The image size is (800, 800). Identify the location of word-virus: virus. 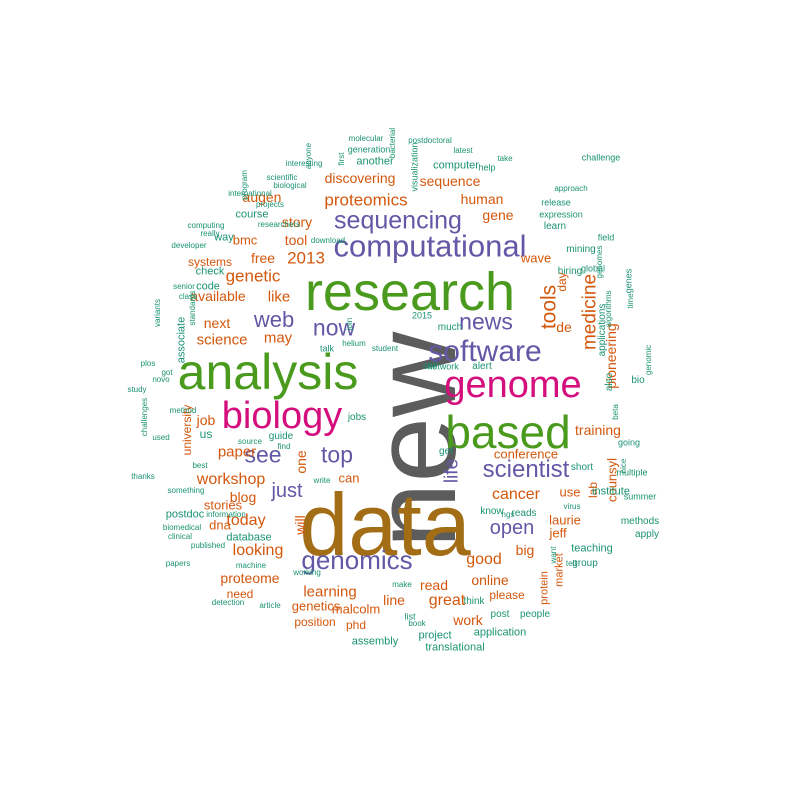
(572, 506).